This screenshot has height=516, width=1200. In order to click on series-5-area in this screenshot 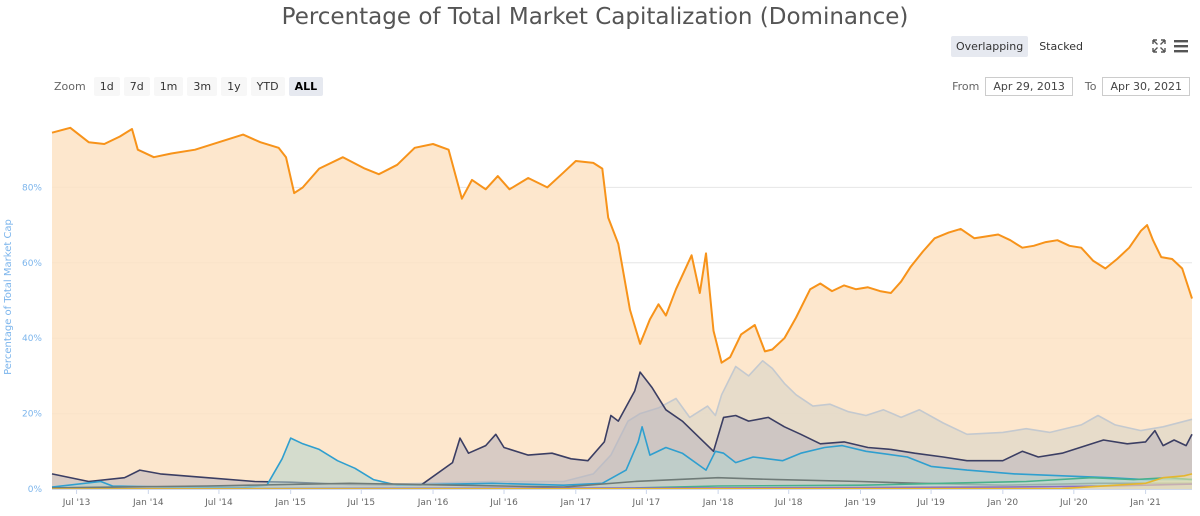, I will do `click(622, 483)`.